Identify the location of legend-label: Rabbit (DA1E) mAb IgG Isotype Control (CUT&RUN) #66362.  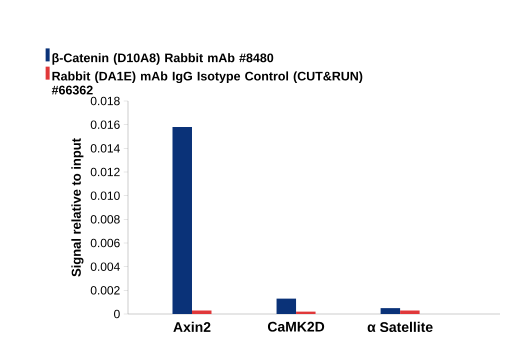
(207, 82).